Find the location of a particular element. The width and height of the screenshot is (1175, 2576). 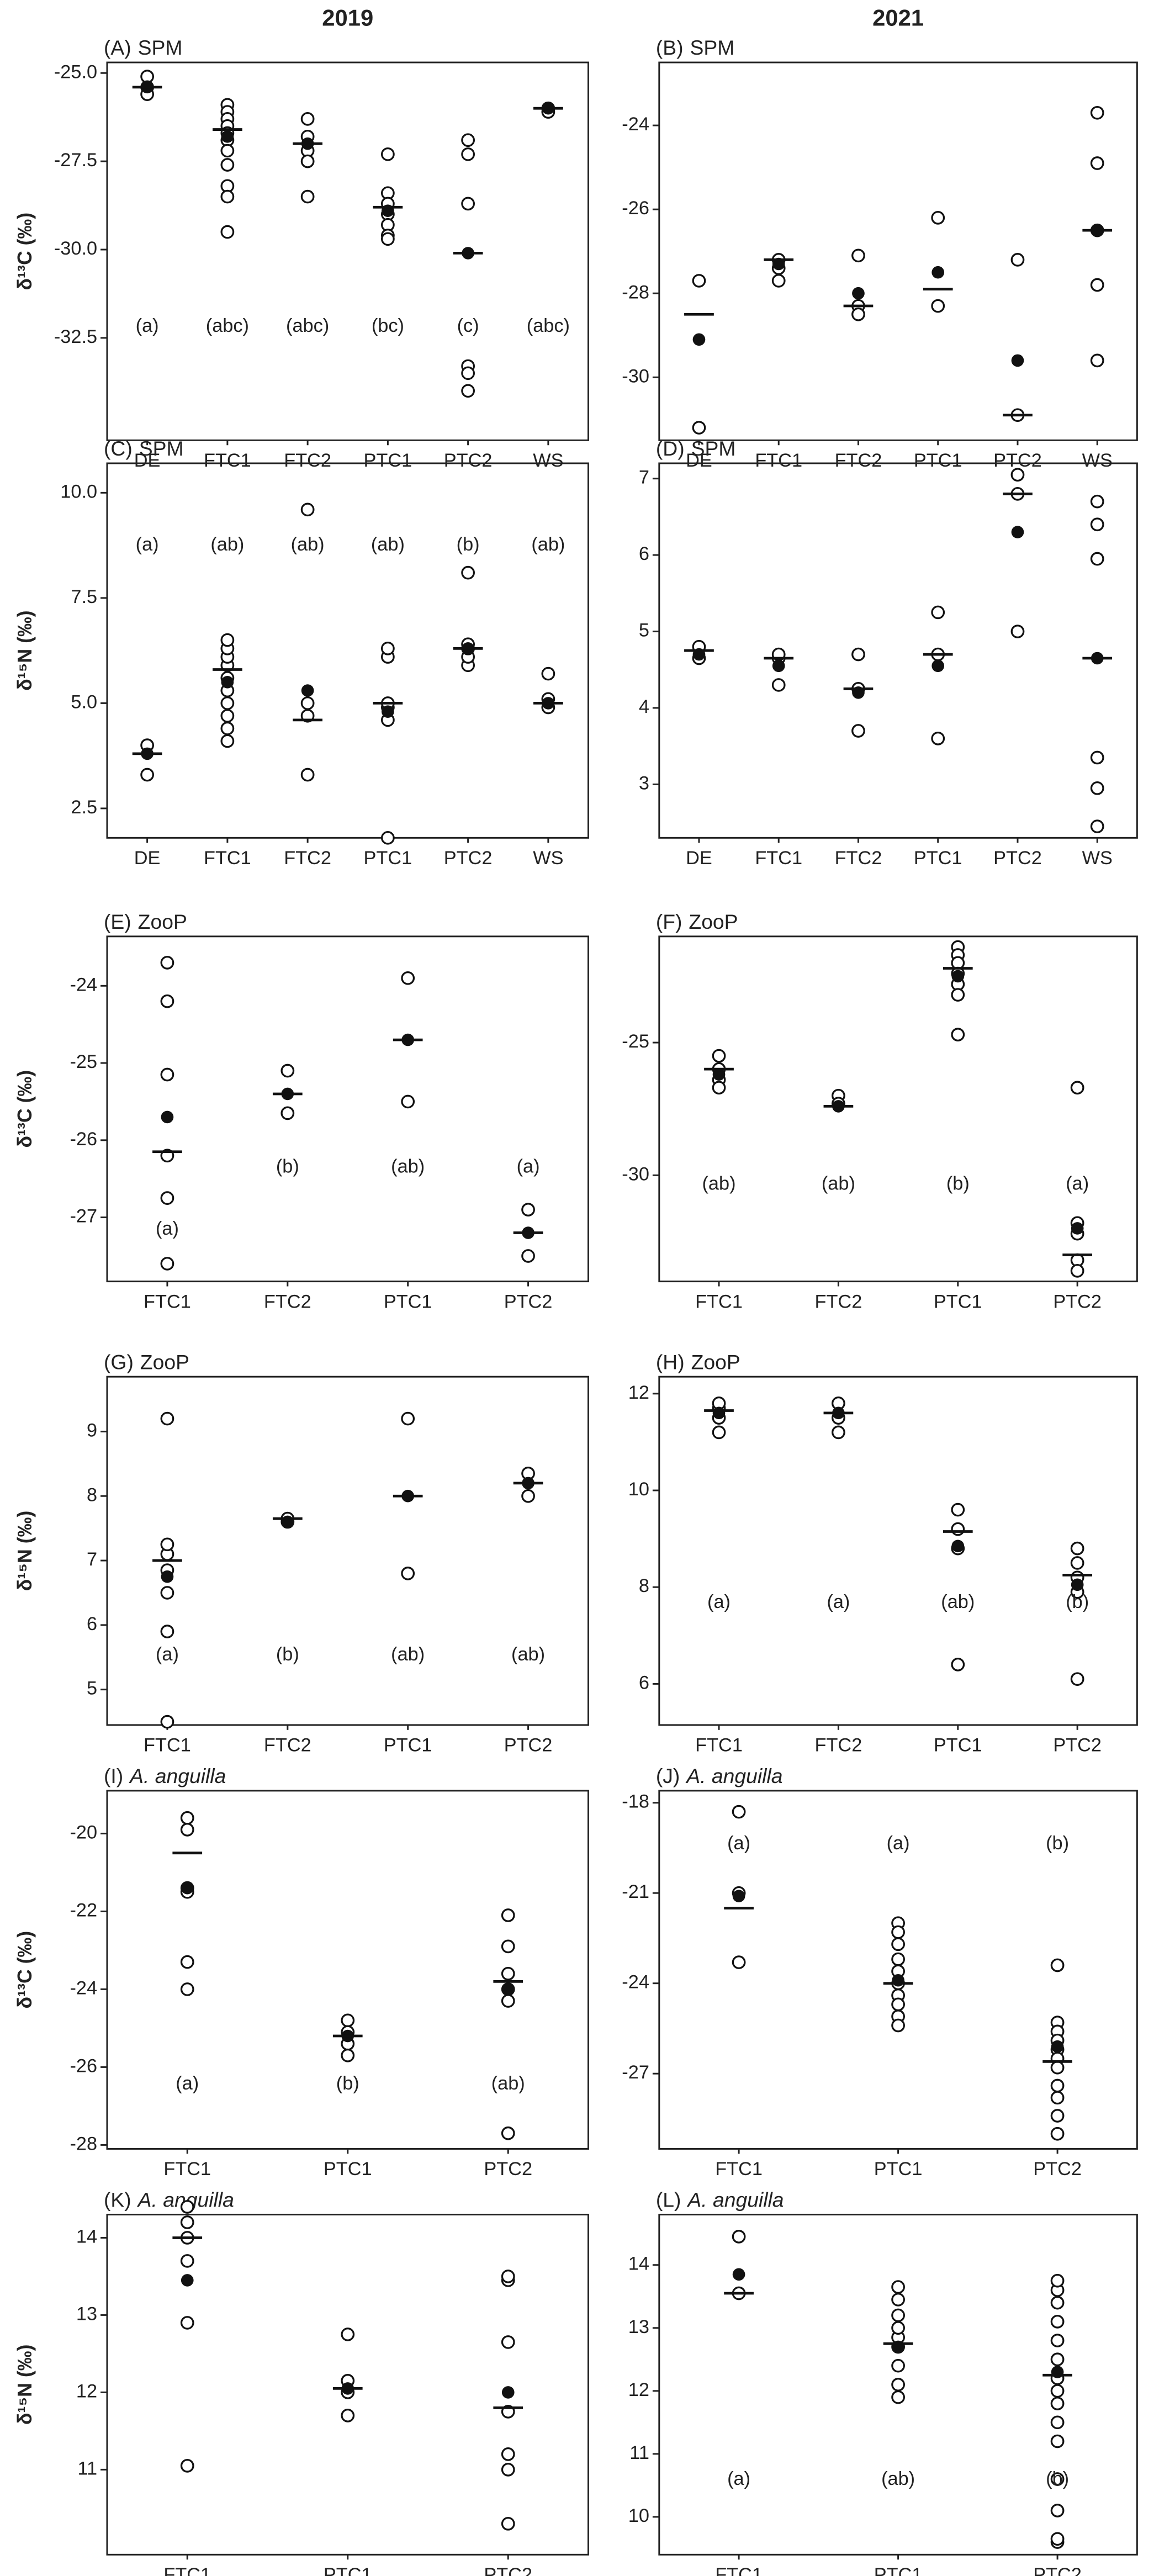

panel-title: (J) A. anguilla is located at coordinates (719, 1775).